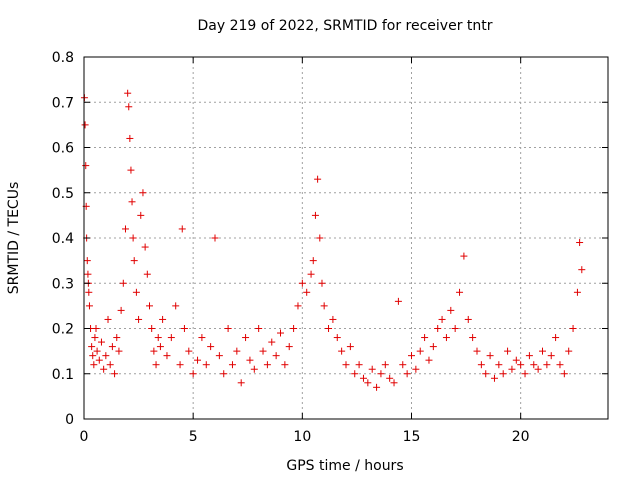  I want to click on x-tick-label: 10, so click(302, 437).